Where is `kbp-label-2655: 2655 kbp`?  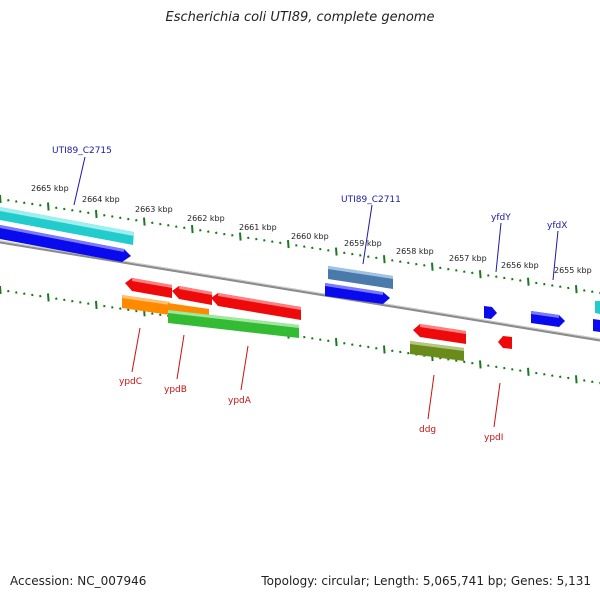
kbp-label-2655: 2655 kbp is located at coordinates (573, 270).